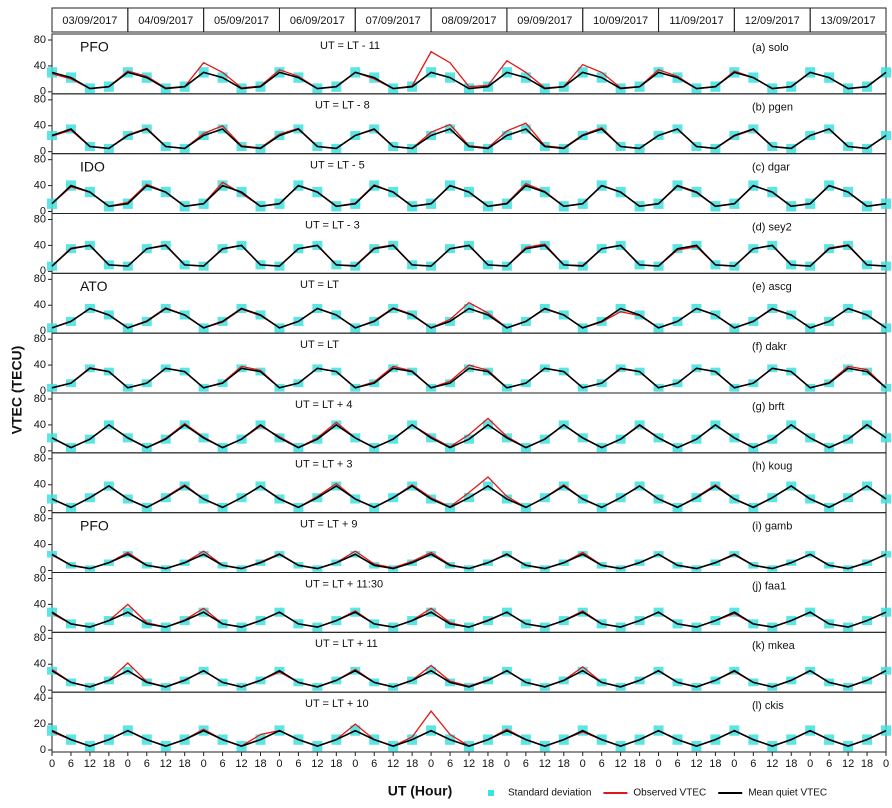 The height and width of the screenshot is (808, 892). I want to click on date-label: 07/09/2017, so click(393, 21).